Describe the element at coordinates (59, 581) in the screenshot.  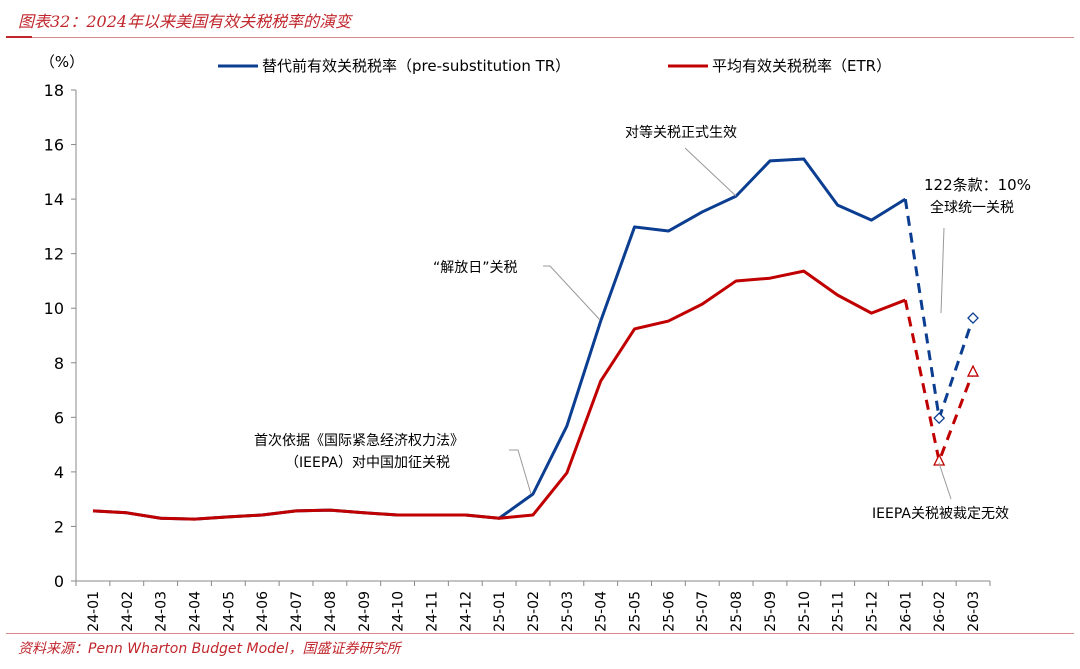
I see `y-tick-label: 0` at that location.